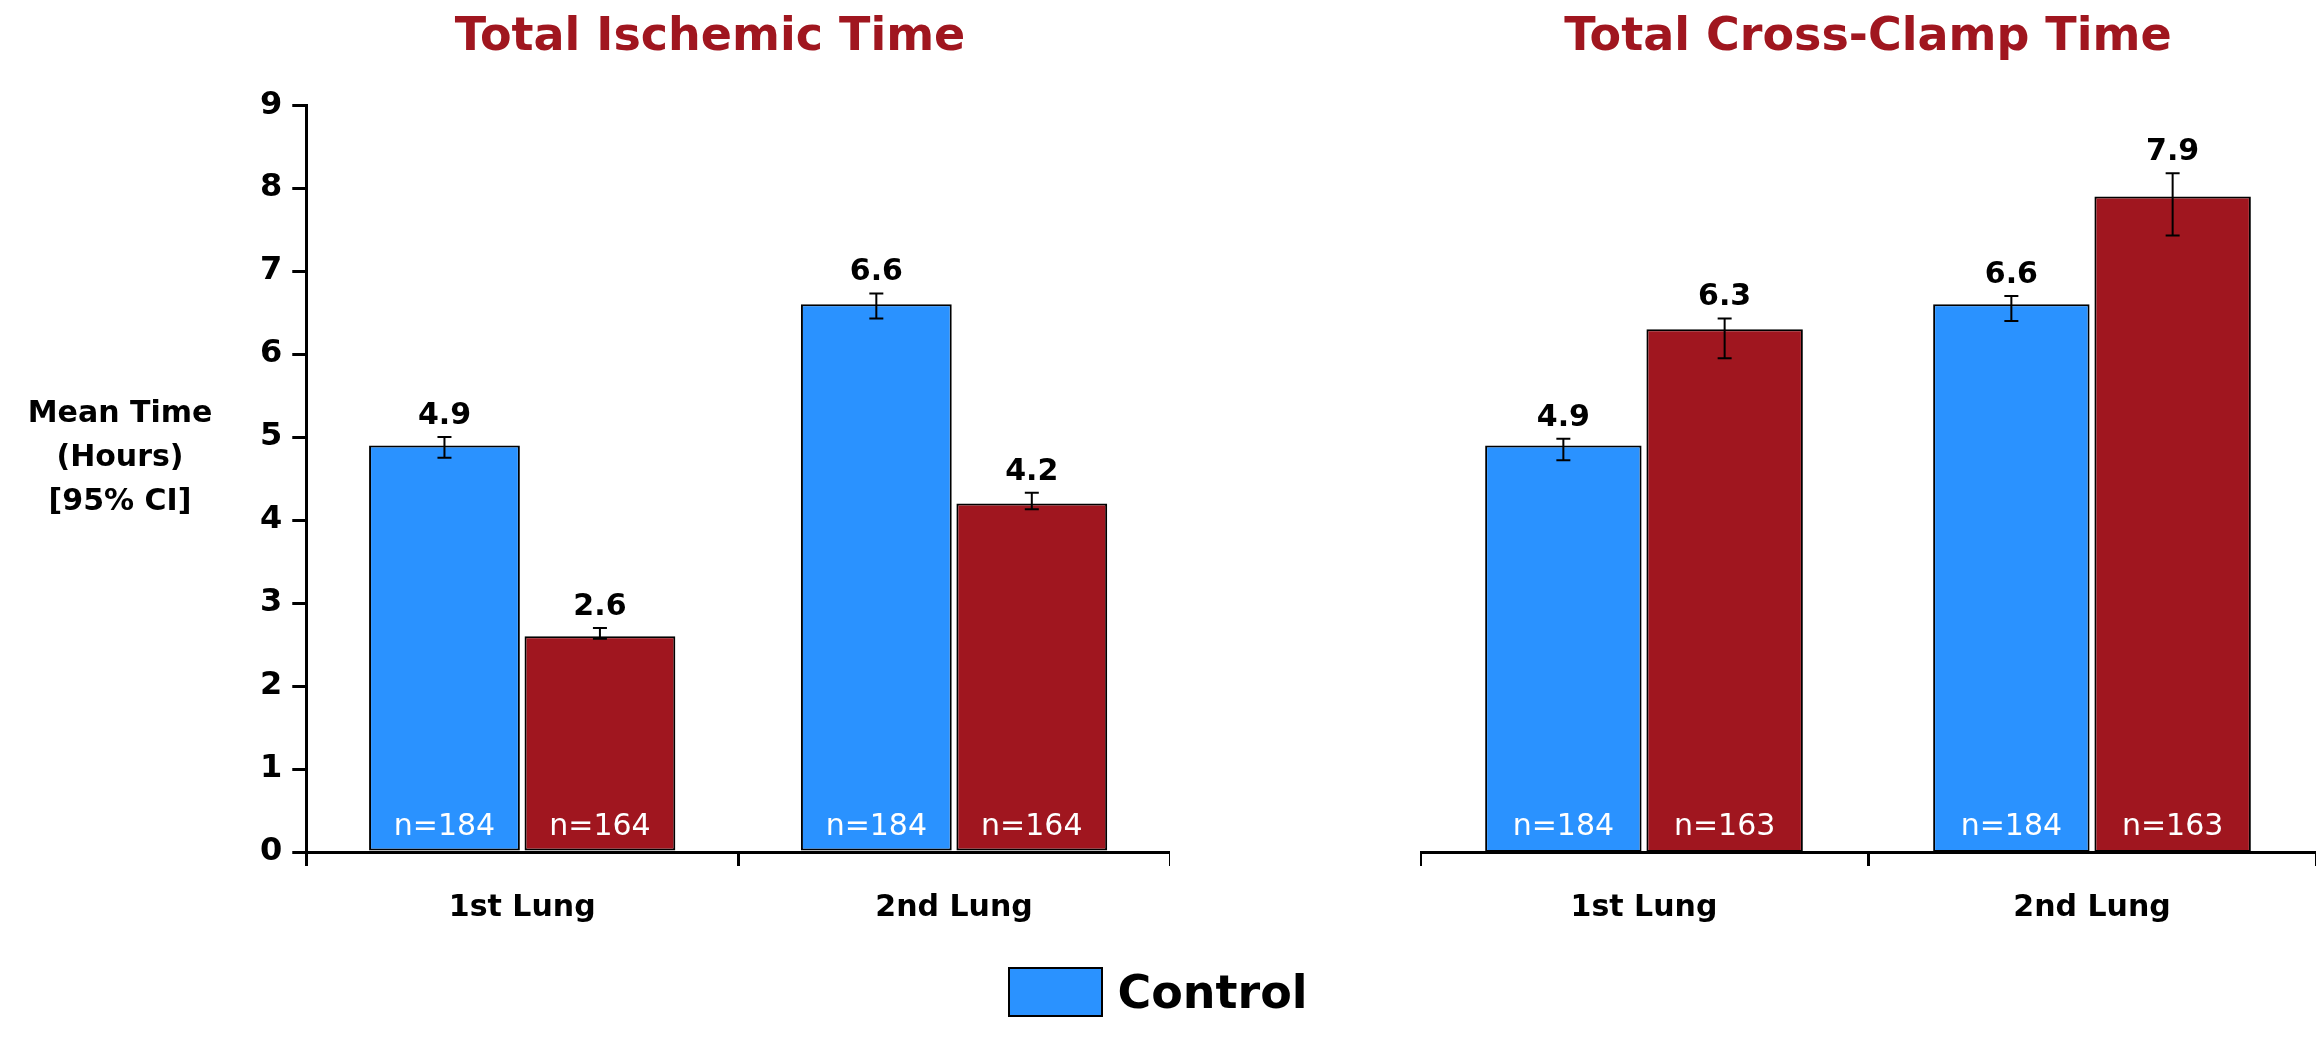 The height and width of the screenshot is (1038, 2316). I want to click on data-label: 7.9, so click(2173, 150).